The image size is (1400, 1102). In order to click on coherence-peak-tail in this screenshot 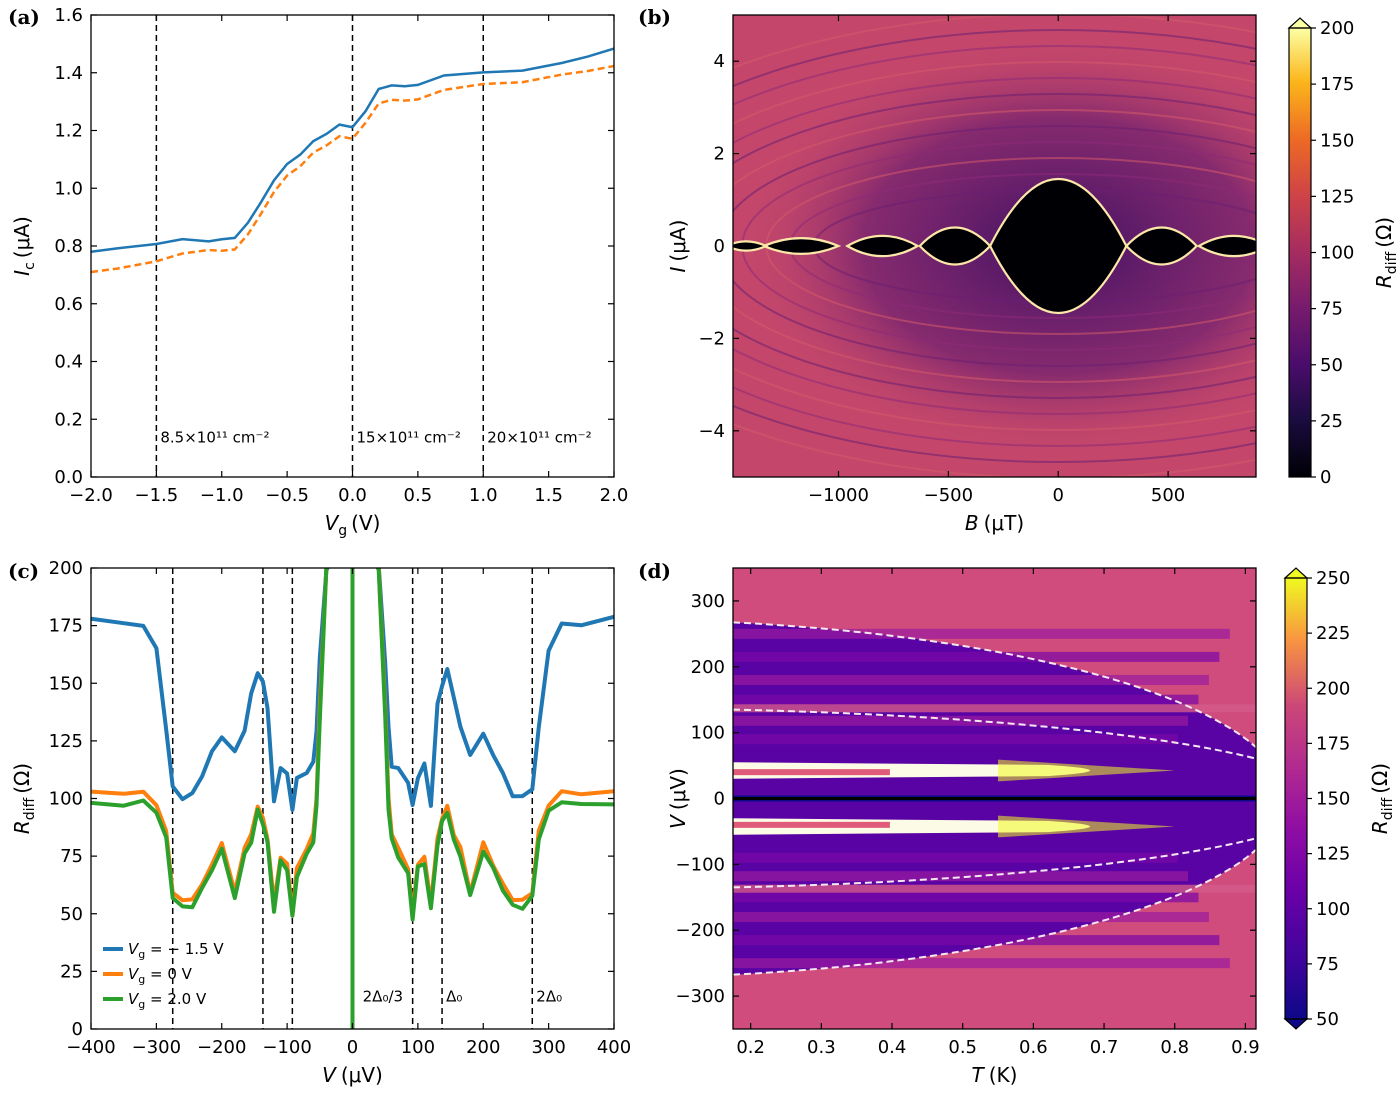, I will do `click(1086, 826)`.